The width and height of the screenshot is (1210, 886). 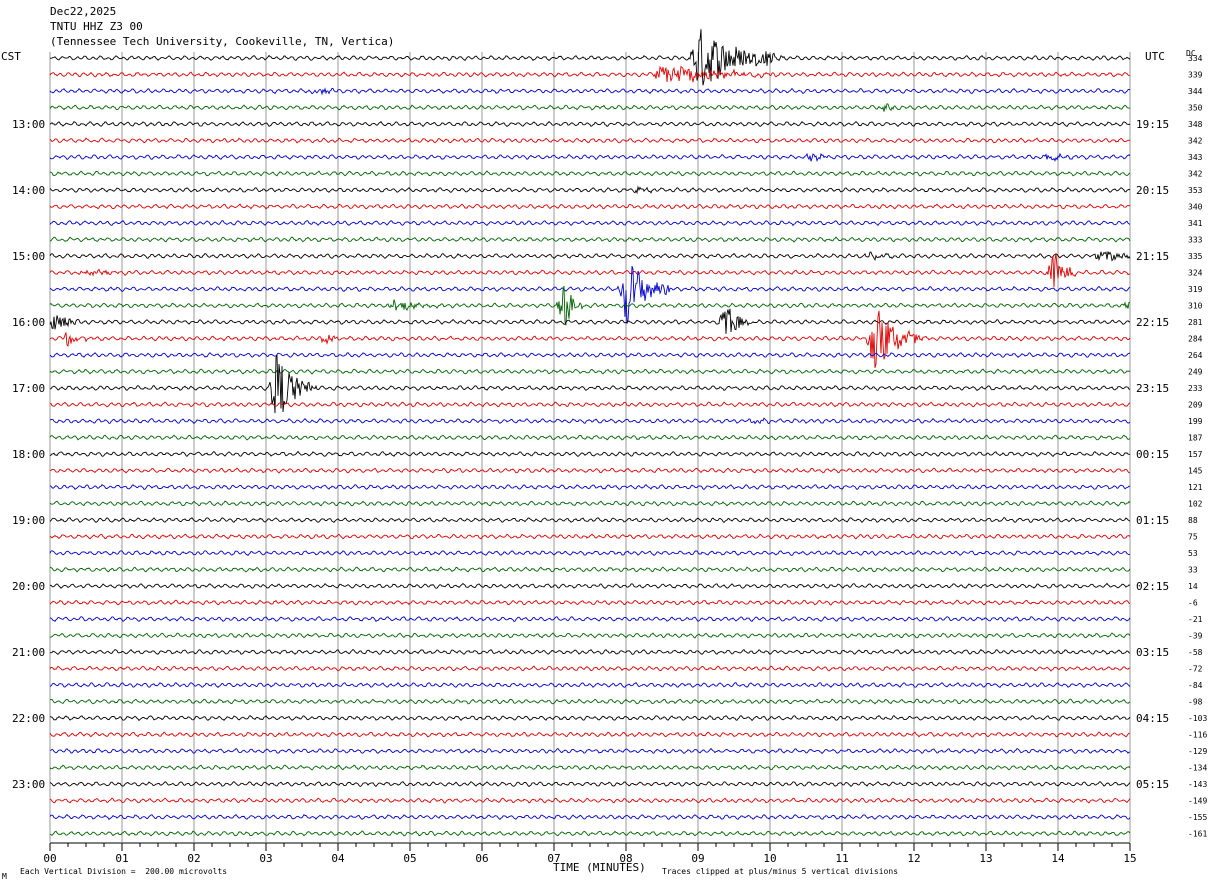 I want to click on trace-dc-label: 334, so click(x=1195, y=58).